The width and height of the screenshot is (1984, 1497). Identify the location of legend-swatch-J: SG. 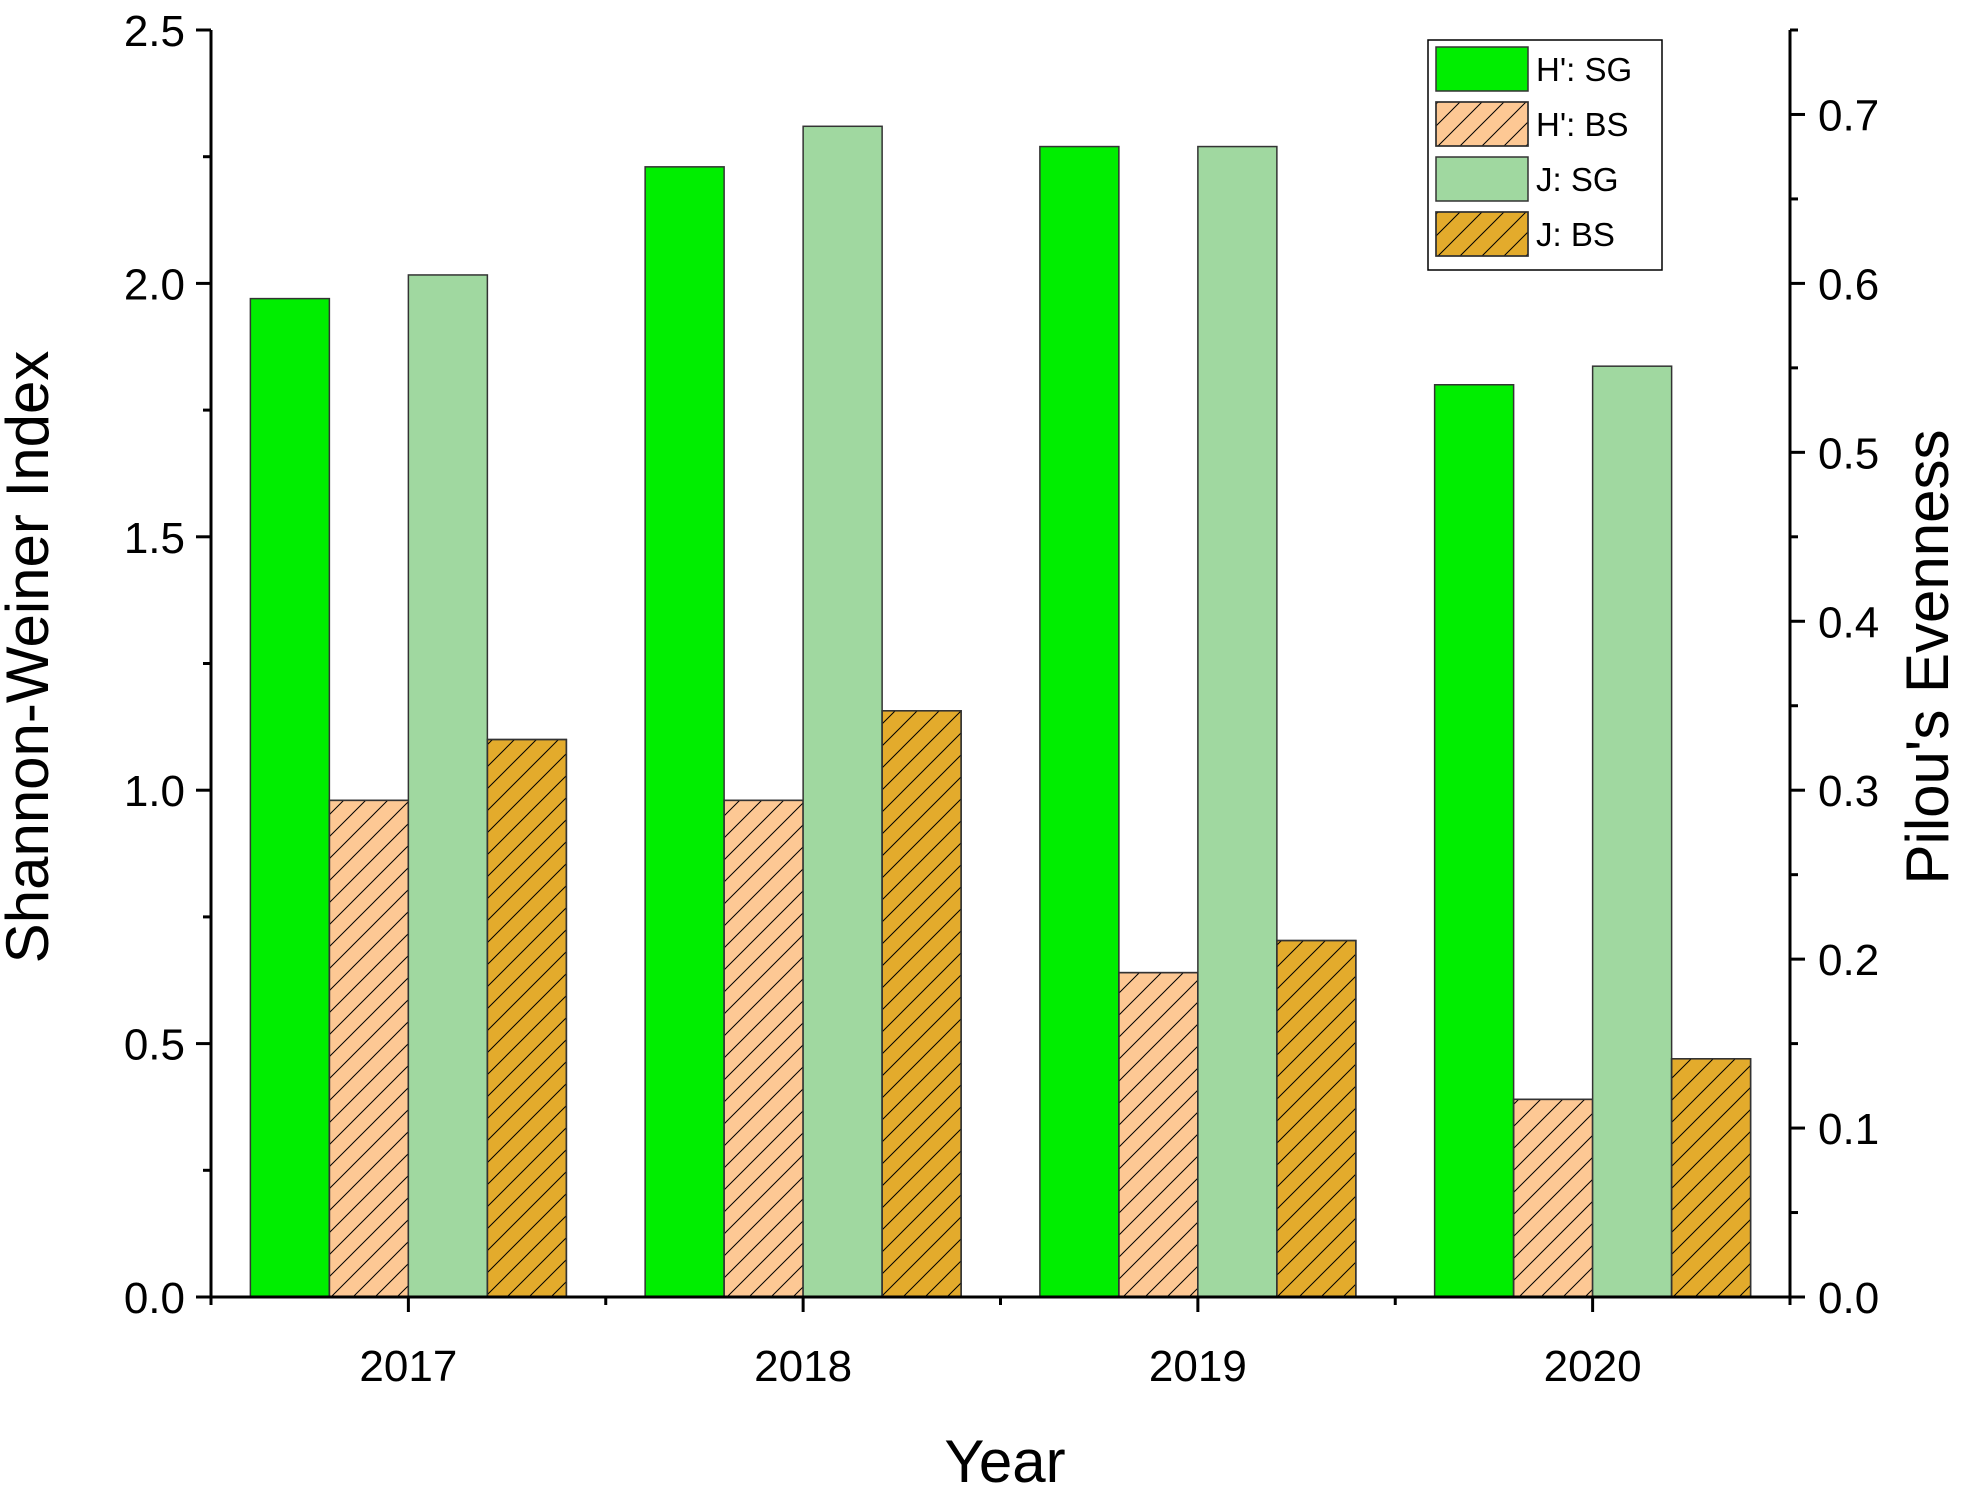
(1482, 179).